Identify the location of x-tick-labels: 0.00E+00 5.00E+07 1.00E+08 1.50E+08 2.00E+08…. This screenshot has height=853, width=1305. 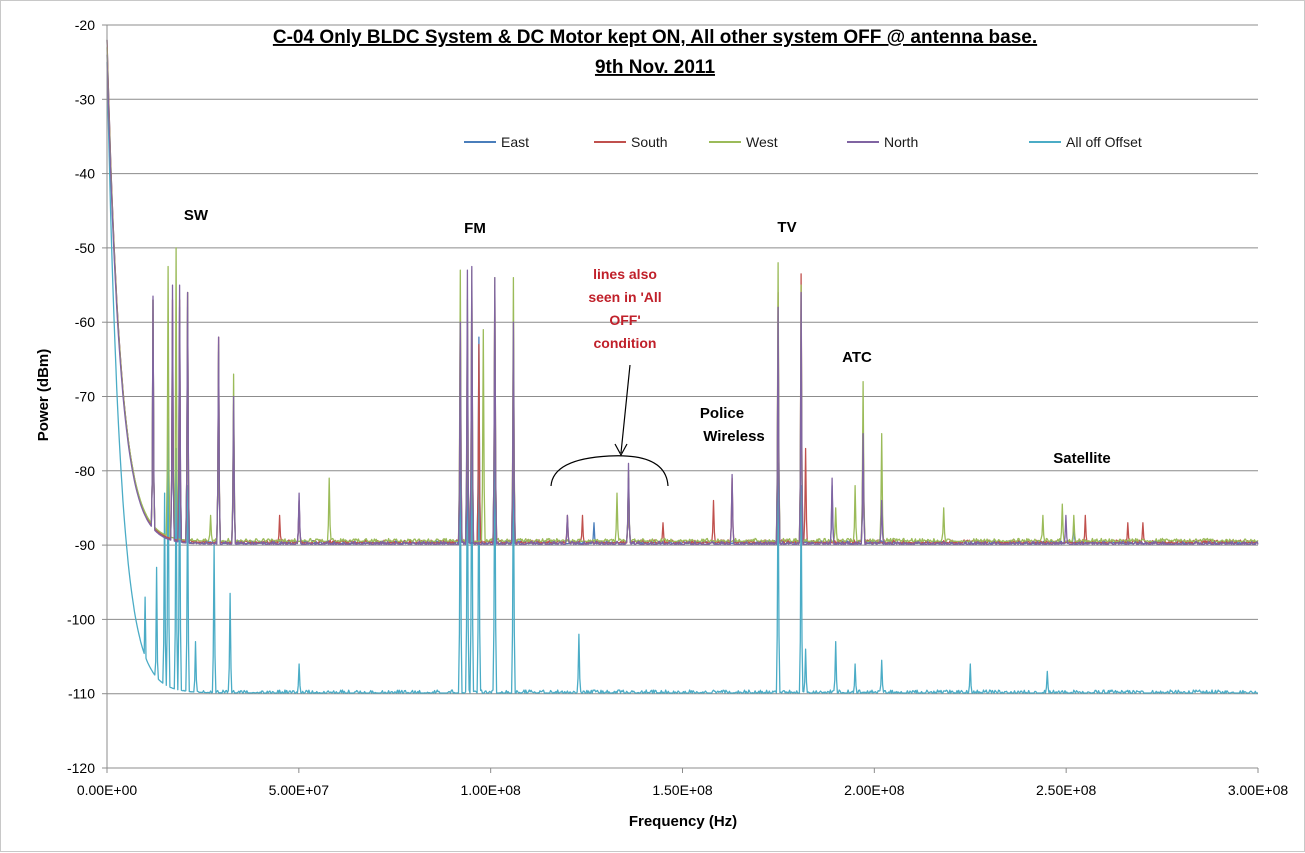
(683, 790).